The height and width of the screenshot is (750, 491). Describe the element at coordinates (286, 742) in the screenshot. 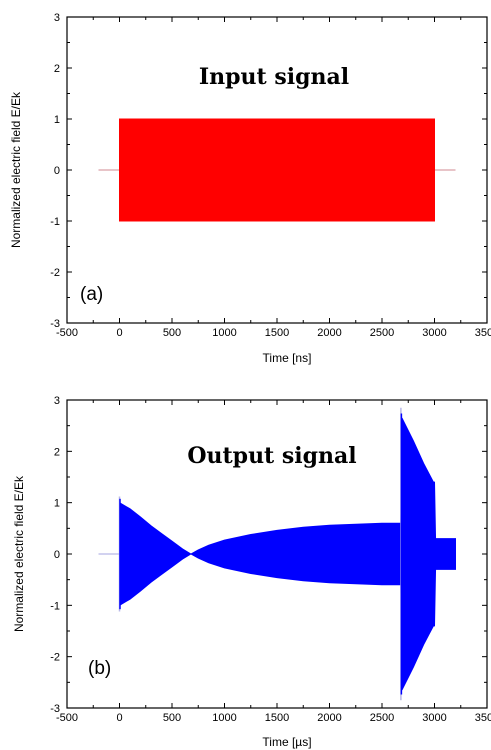

I see `x-axis-label: Time [µs]` at that location.